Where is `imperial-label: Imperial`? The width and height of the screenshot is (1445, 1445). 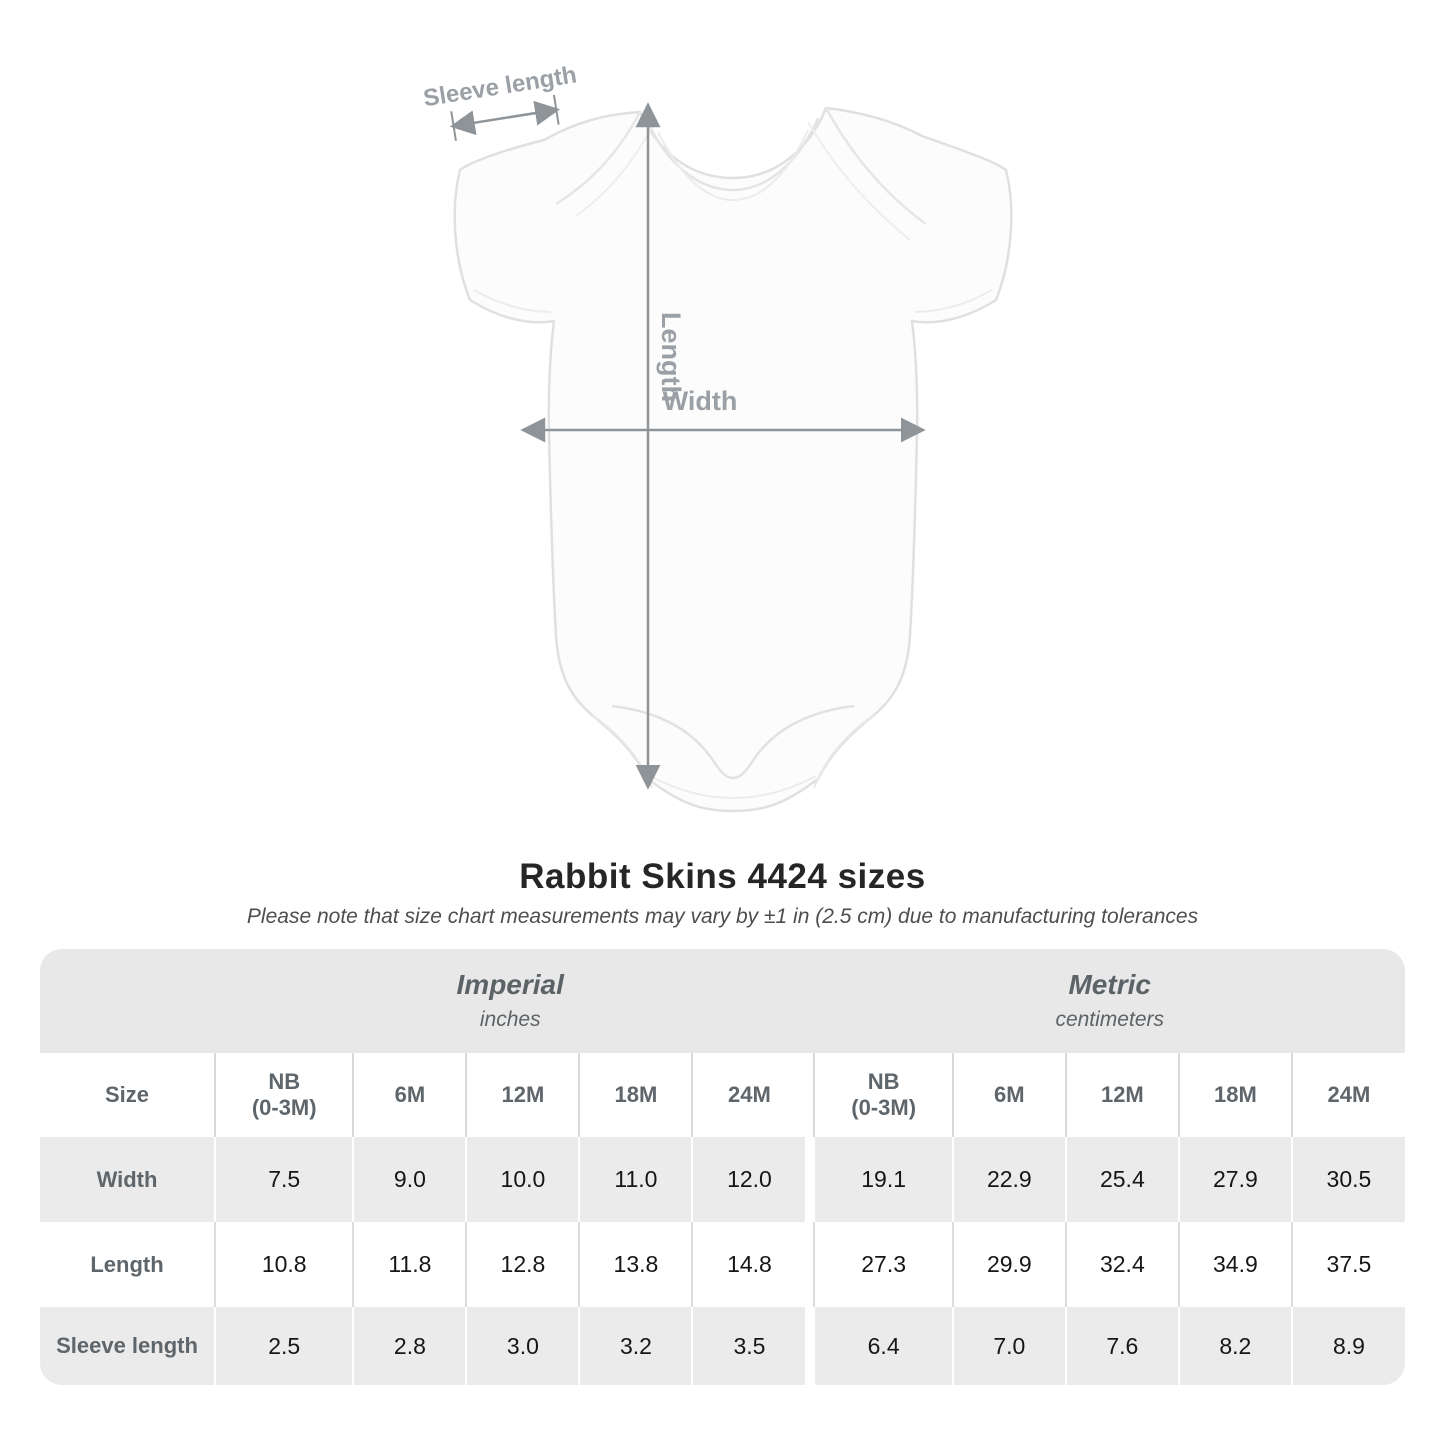
imperial-label: Imperial is located at coordinates (510, 984).